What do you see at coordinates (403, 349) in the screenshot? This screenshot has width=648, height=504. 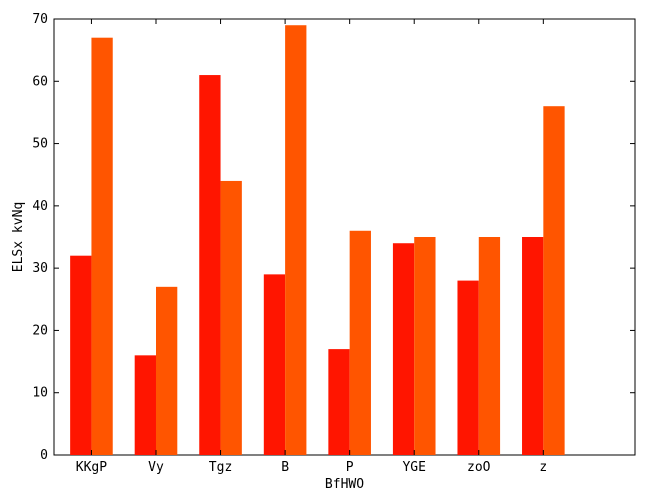 I see `bar-series1-YGE` at bounding box center [403, 349].